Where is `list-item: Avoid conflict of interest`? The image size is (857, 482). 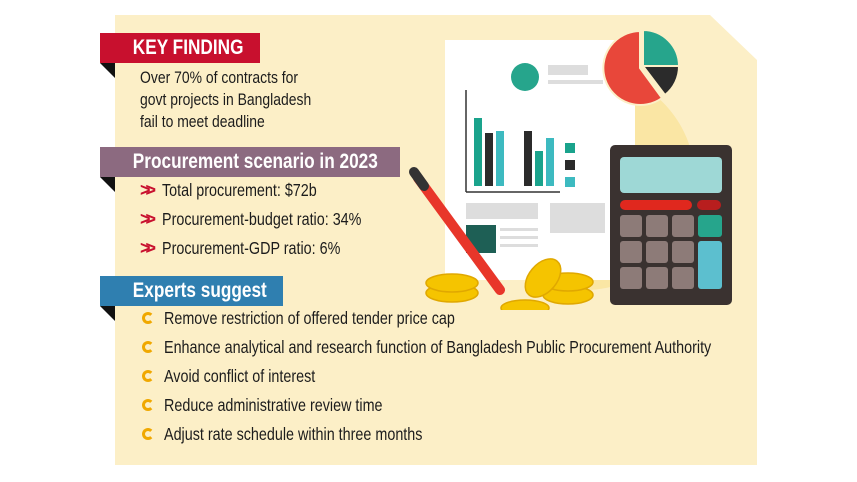 list-item: Avoid conflict of interest is located at coordinates (244, 376).